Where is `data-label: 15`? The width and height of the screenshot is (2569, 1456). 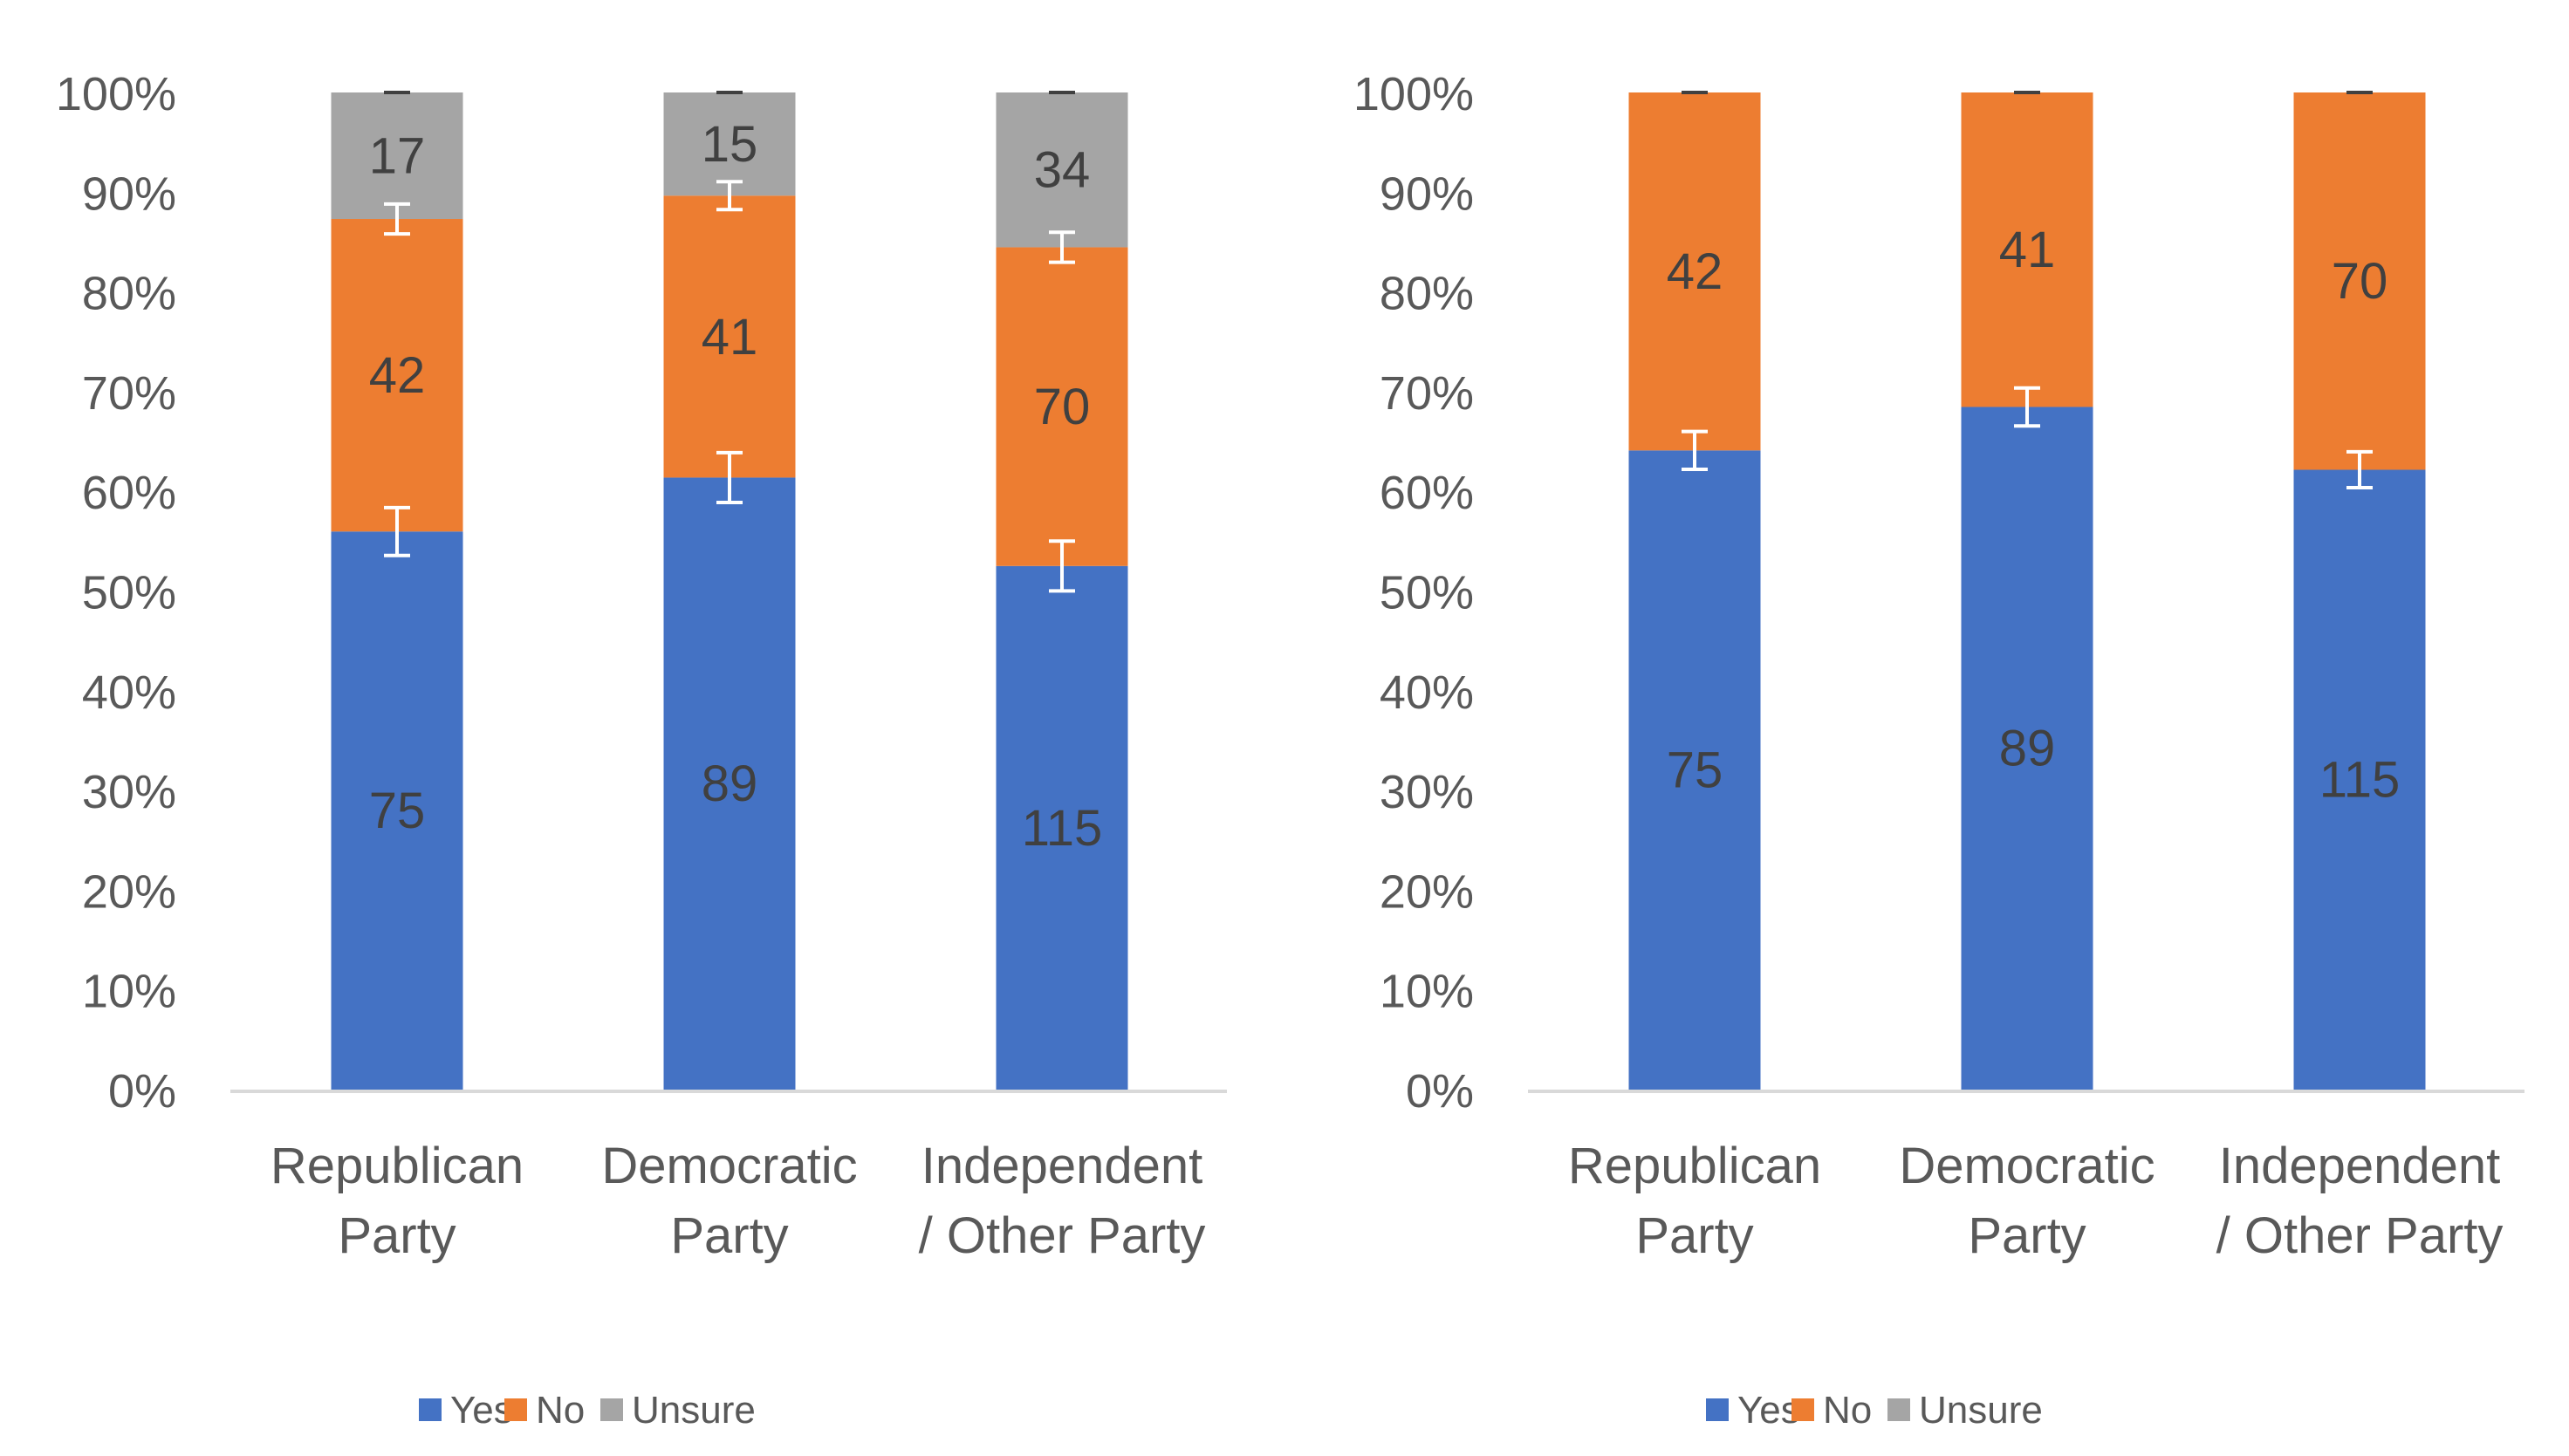
data-label: 15 is located at coordinates (730, 144).